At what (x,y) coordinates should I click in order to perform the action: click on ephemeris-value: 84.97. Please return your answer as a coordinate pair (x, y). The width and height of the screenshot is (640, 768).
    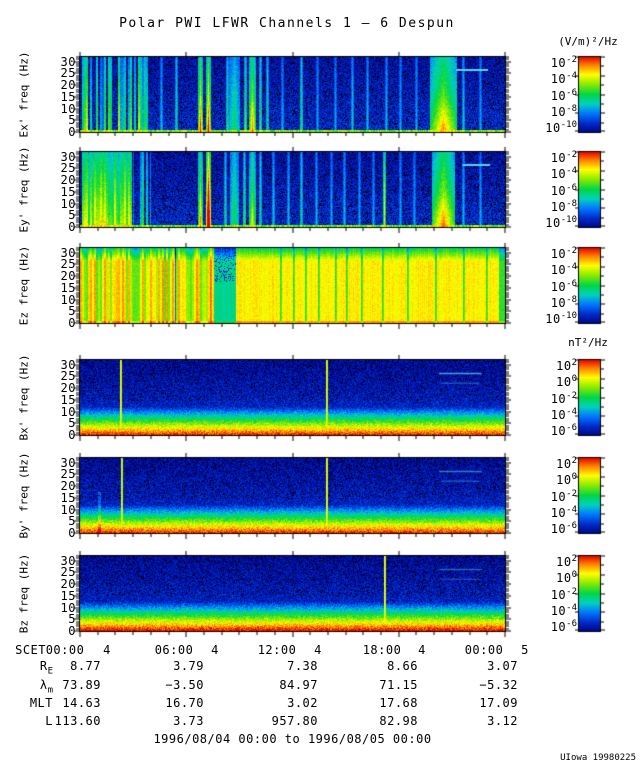
    Looking at the image, I should click on (298, 685).